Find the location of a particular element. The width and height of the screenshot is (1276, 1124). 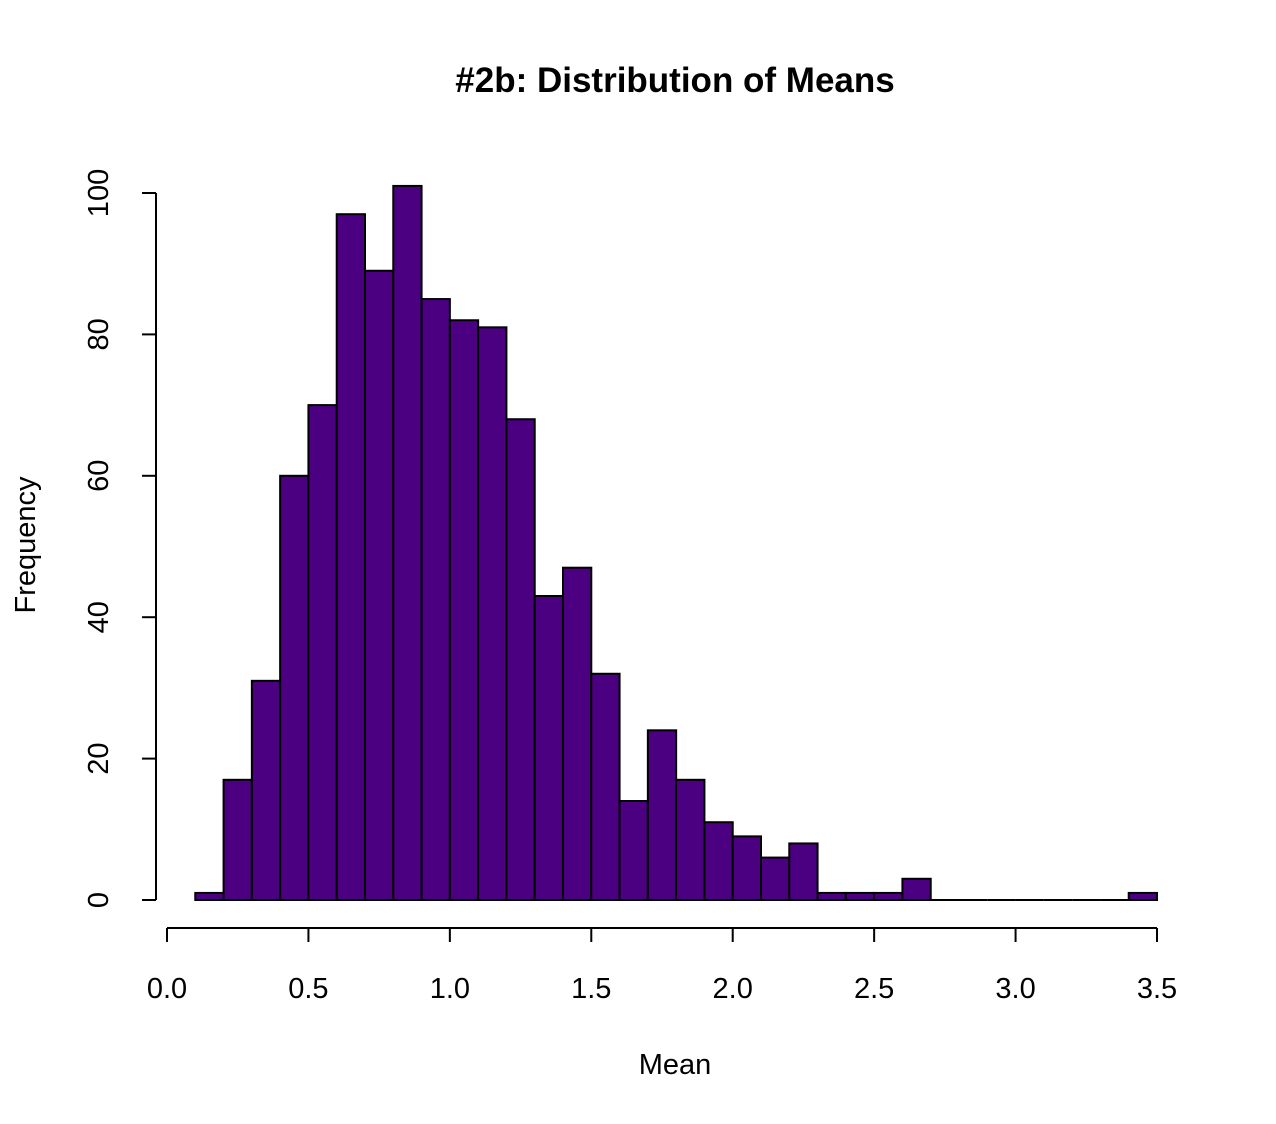

x-tick-label: 1.5 is located at coordinates (591, 989).